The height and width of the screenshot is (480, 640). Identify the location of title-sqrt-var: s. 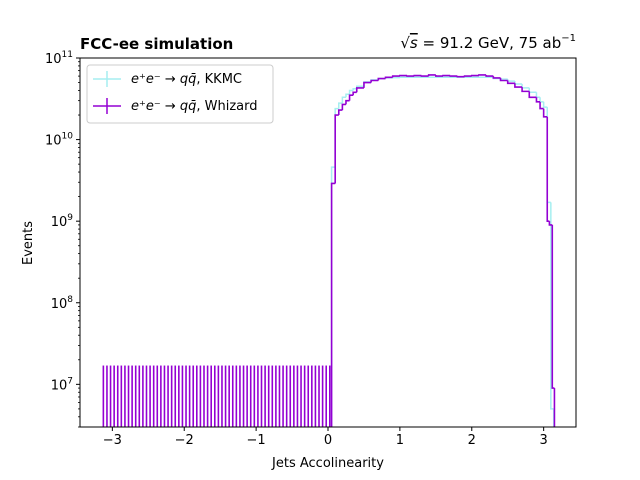
(414, 43).